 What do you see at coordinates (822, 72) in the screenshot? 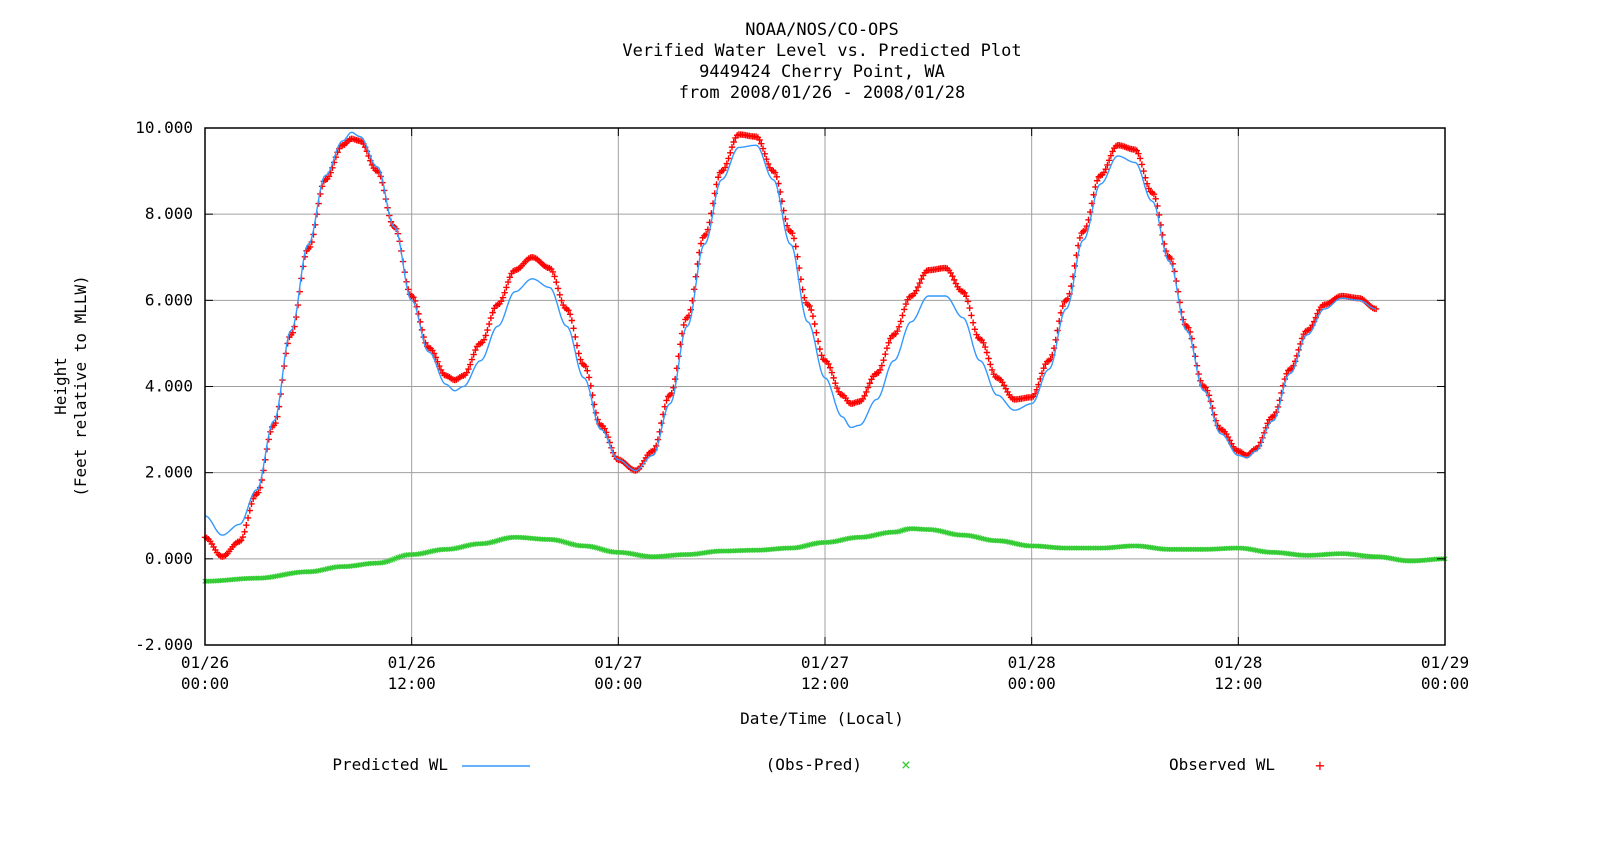
I see `title-line-3: 9449424 Cherry Point, WA` at bounding box center [822, 72].